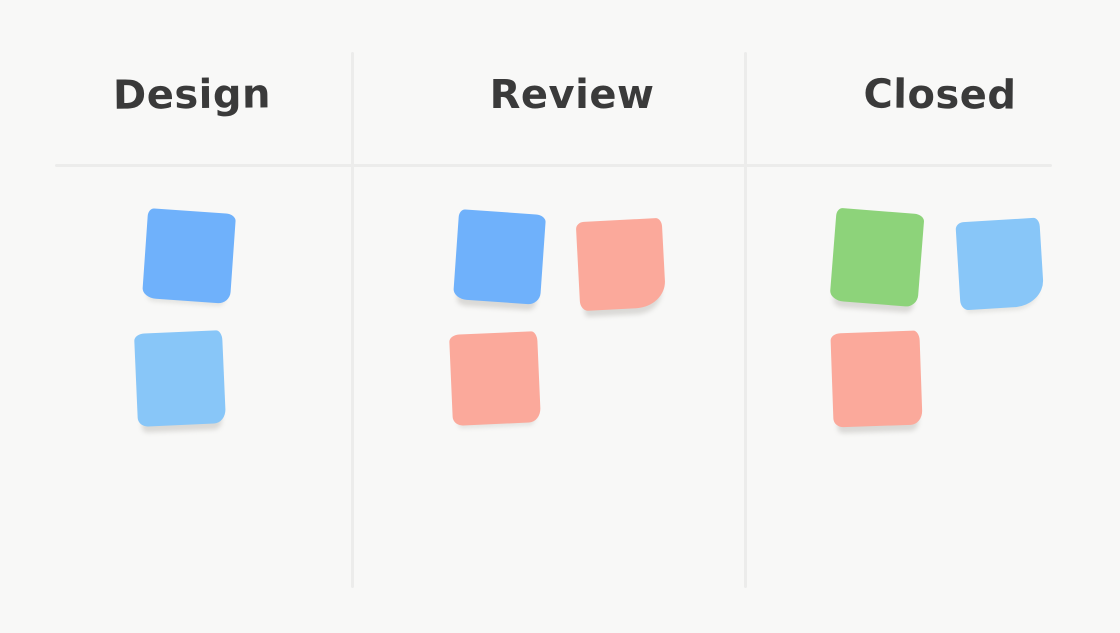 The height and width of the screenshot is (633, 1120). What do you see at coordinates (352, 320) in the screenshot?
I see `column-divider-design-review` at bounding box center [352, 320].